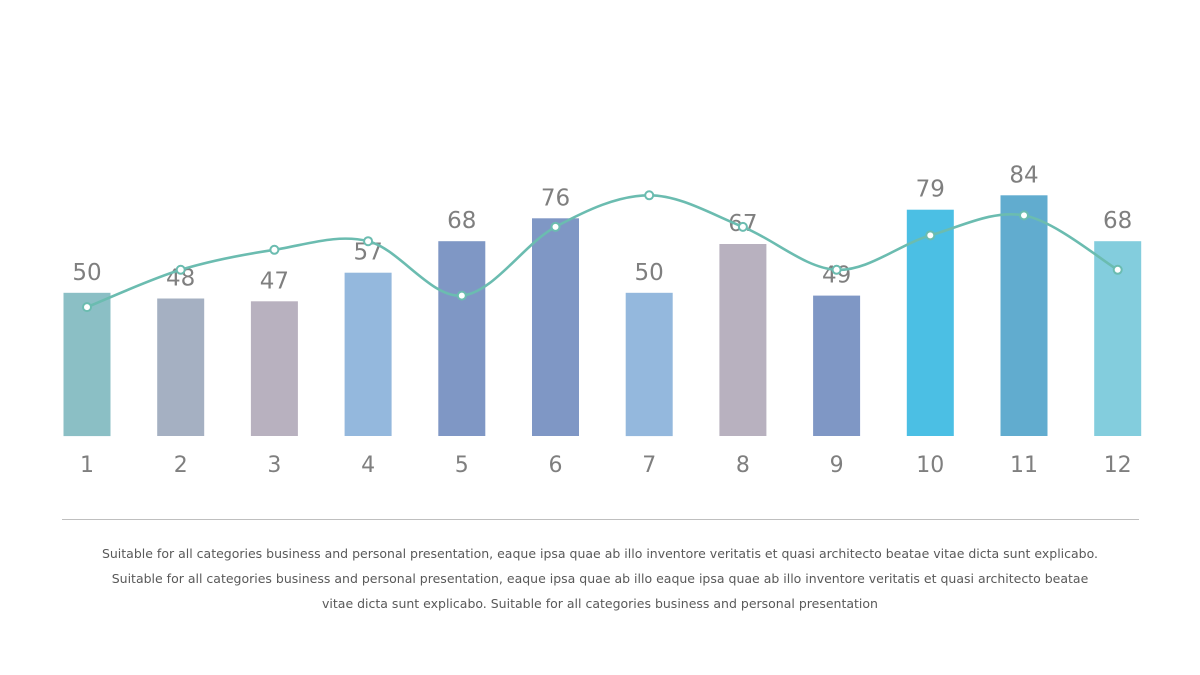 Image resolution: width=1200 pixels, height=675 pixels. What do you see at coordinates (649, 273) in the screenshot?
I see `bar-value-label-7: 50` at bounding box center [649, 273].